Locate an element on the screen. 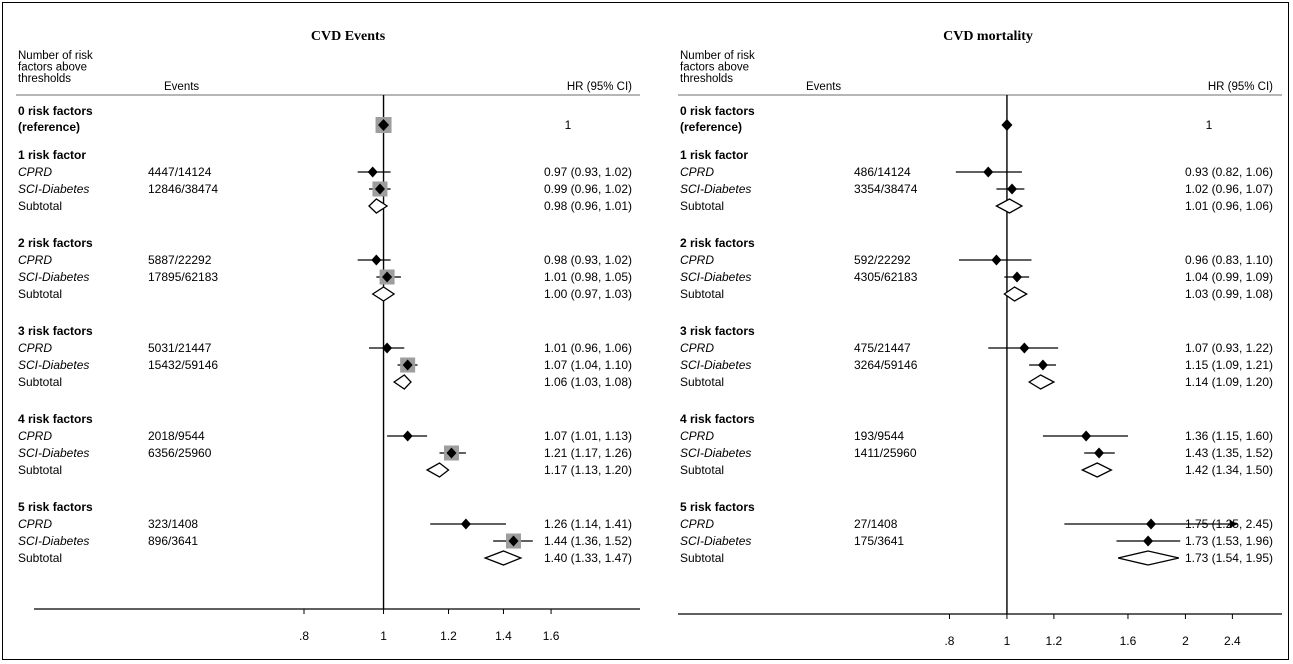  events-count: 4447/14124 is located at coordinates (180, 172).